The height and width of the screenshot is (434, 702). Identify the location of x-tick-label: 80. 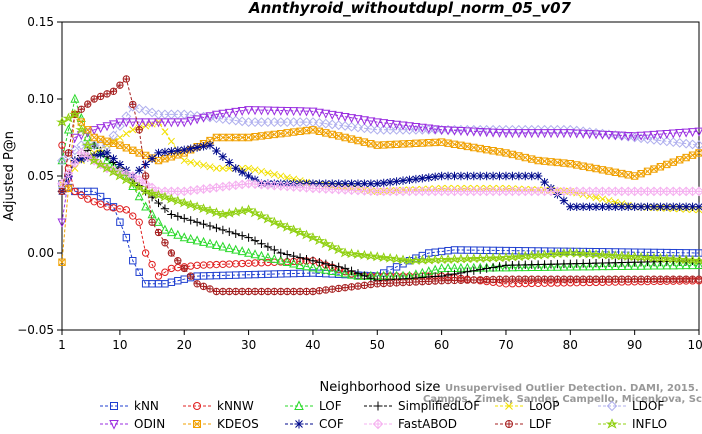
(570, 345).